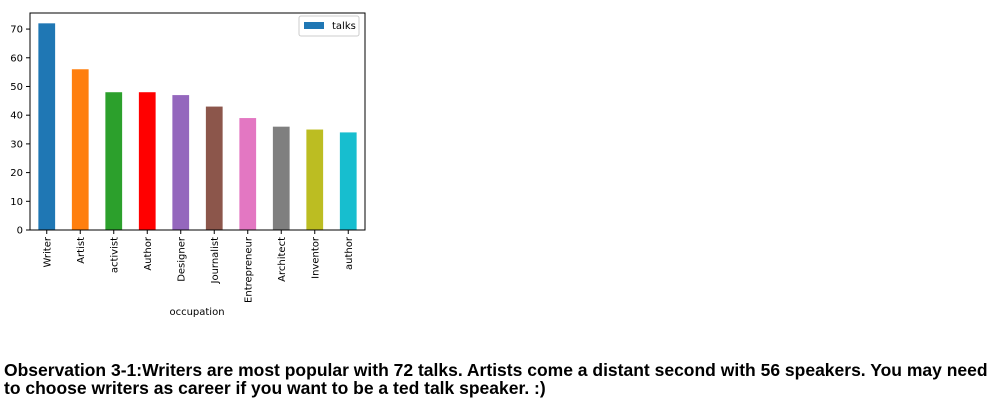 Image resolution: width=996 pixels, height=411 pixels. I want to click on legend-box, so click(329, 26).